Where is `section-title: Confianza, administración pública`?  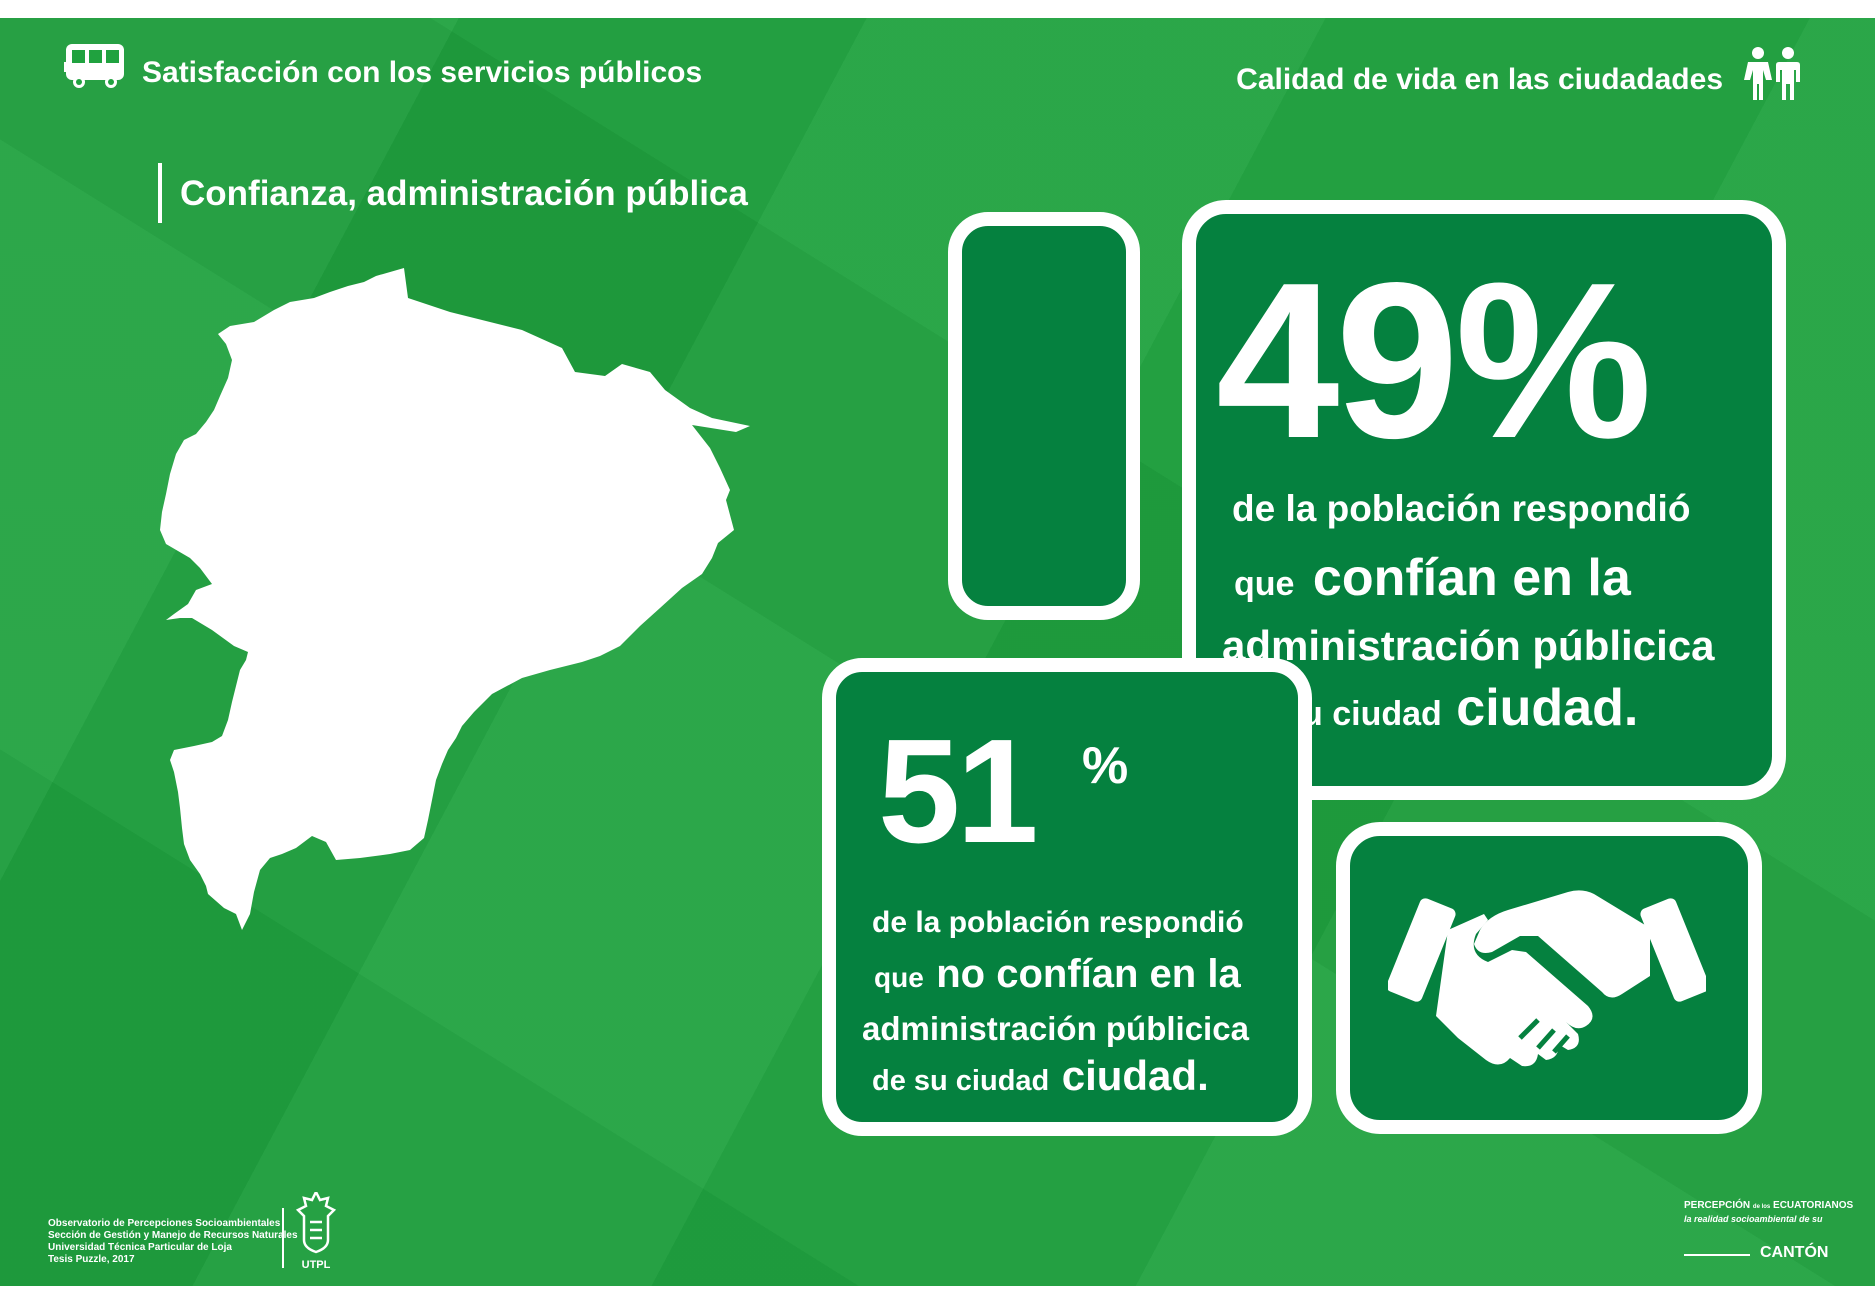
section-title: Confianza, administración pública is located at coordinates (464, 193).